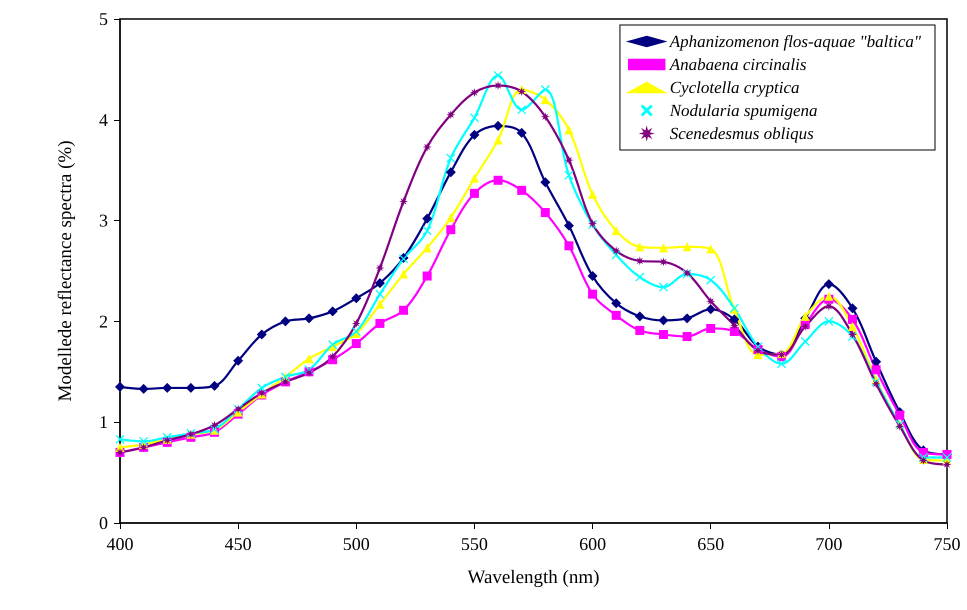 The width and height of the screenshot is (967, 610). What do you see at coordinates (735, 87) in the screenshot?
I see `legend-label: Cyclotella cryptica` at bounding box center [735, 87].